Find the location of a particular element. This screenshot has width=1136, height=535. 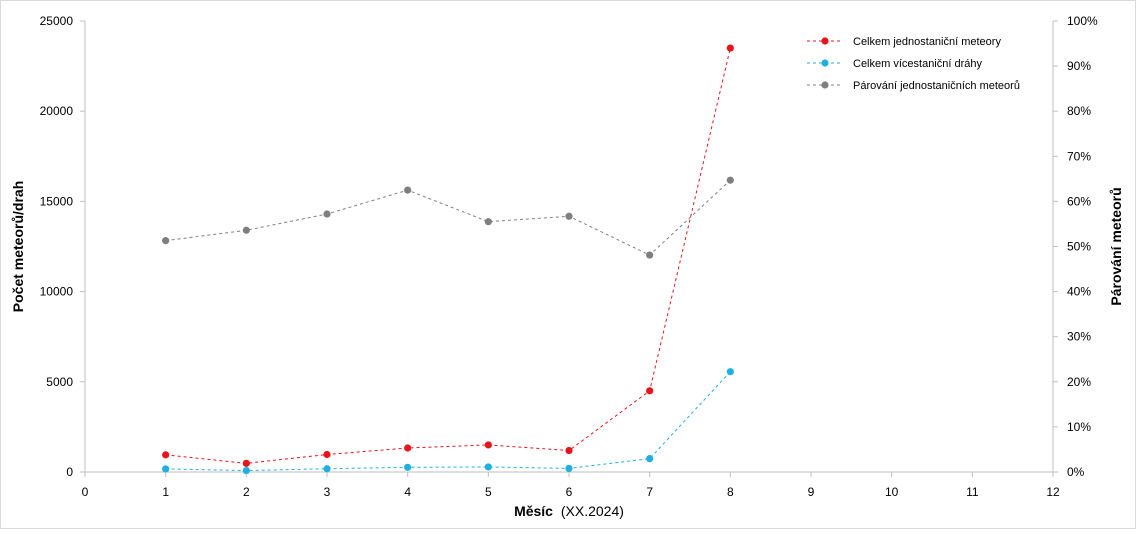

x-tick-label: 11 is located at coordinates (972, 492).